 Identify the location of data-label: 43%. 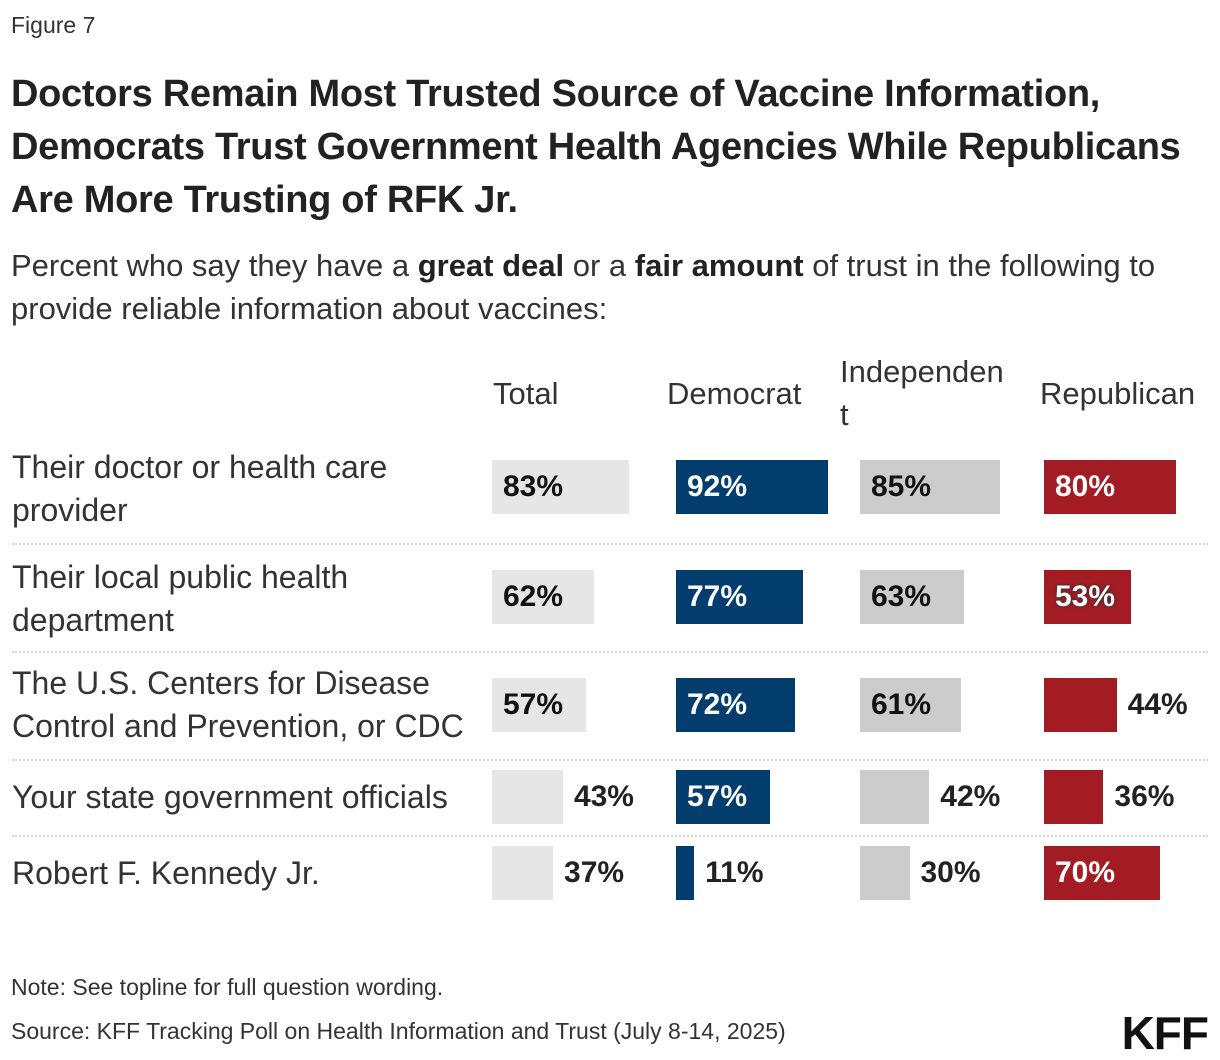
(603, 796).